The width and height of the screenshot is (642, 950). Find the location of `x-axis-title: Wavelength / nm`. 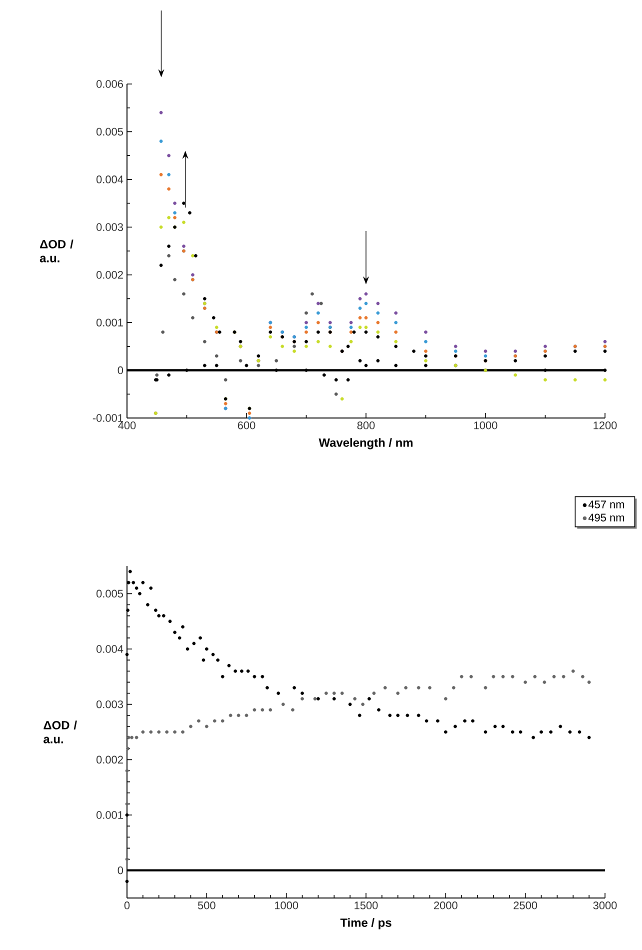

x-axis-title: Wavelength / nm is located at coordinates (365, 444).